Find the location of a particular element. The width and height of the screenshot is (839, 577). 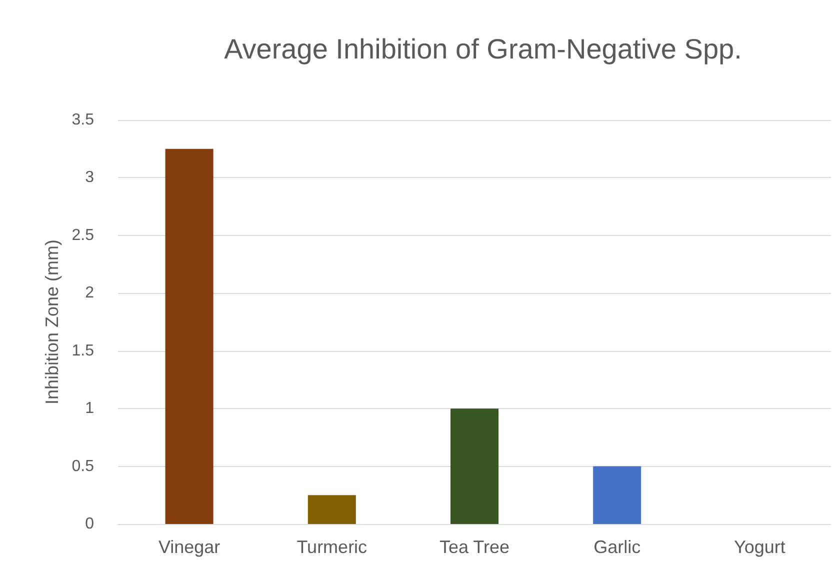

chart-title: Average Inhibition of Gram-Negative Spp. is located at coordinates (483, 49).